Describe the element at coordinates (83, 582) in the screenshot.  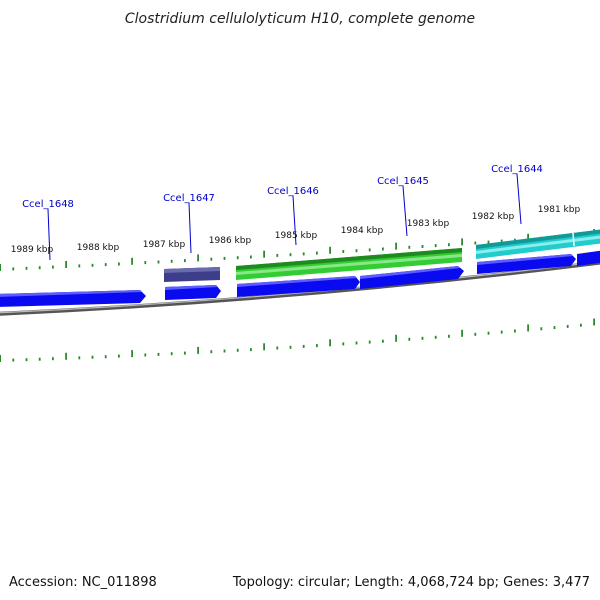
I see `accession-text: Accession: NC_011898` at that location.